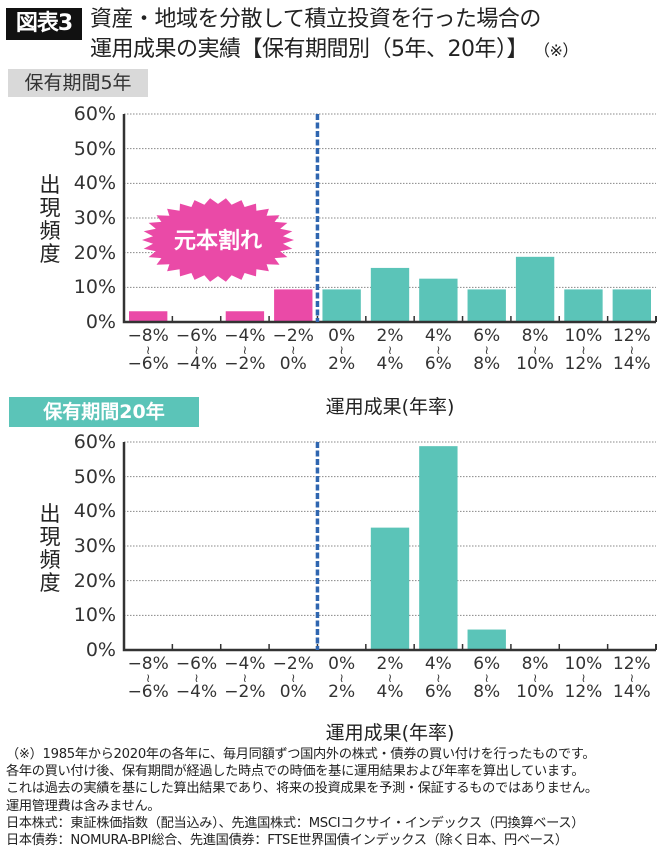 Image resolution: width=670 pixels, height=853 pixels. Describe the element at coordinates (78, 83) in the screenshot. I see `section-badge-5yr: 保有期間5年` at that location.